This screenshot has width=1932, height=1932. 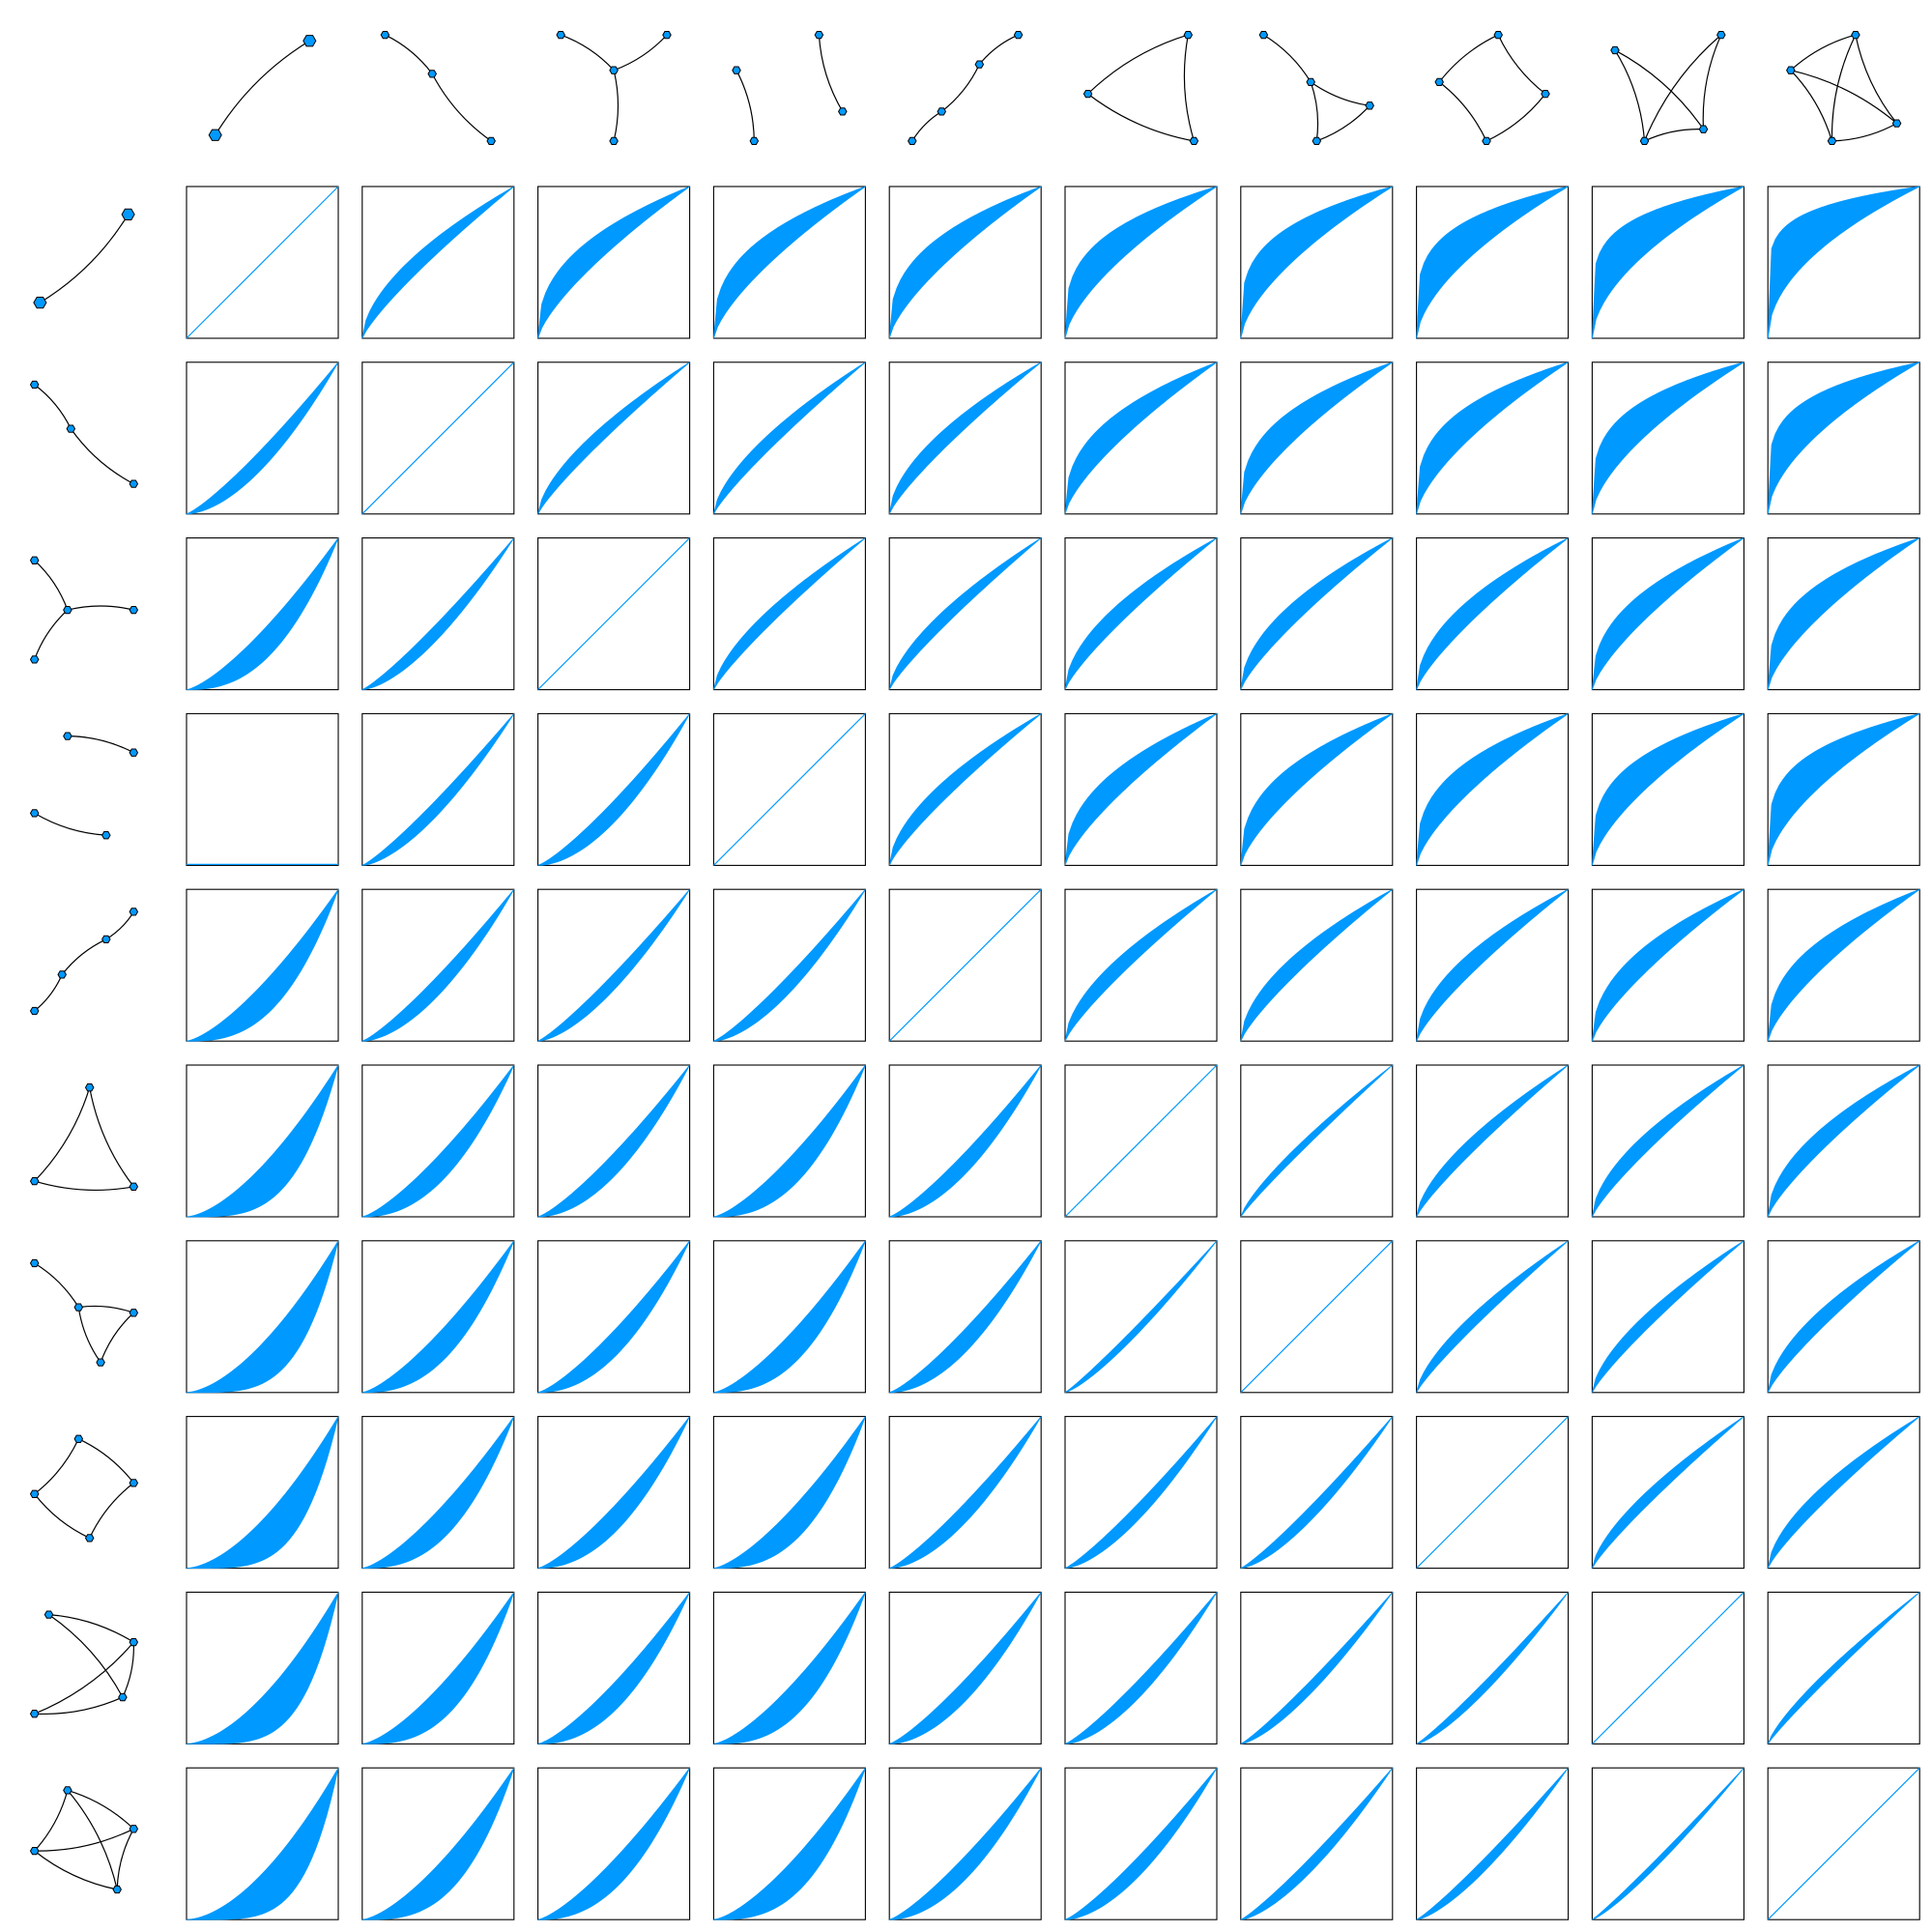 I want to click on cell-r1-c7, so click(x=1493, y=438).